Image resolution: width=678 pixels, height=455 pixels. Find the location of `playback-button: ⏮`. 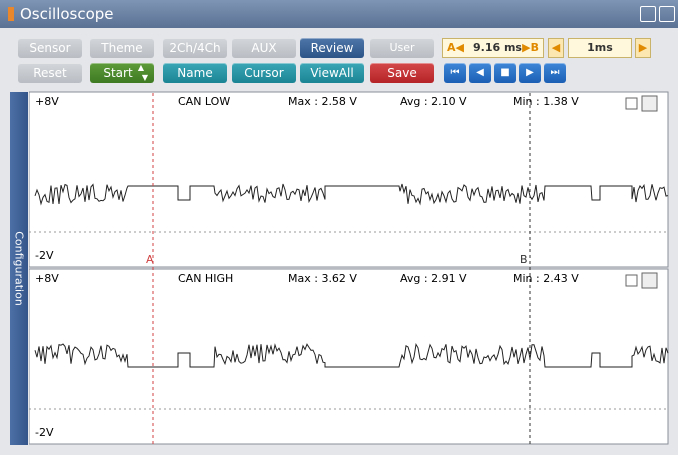

playback-button: ⏮ is located at coordinates (455, 73).